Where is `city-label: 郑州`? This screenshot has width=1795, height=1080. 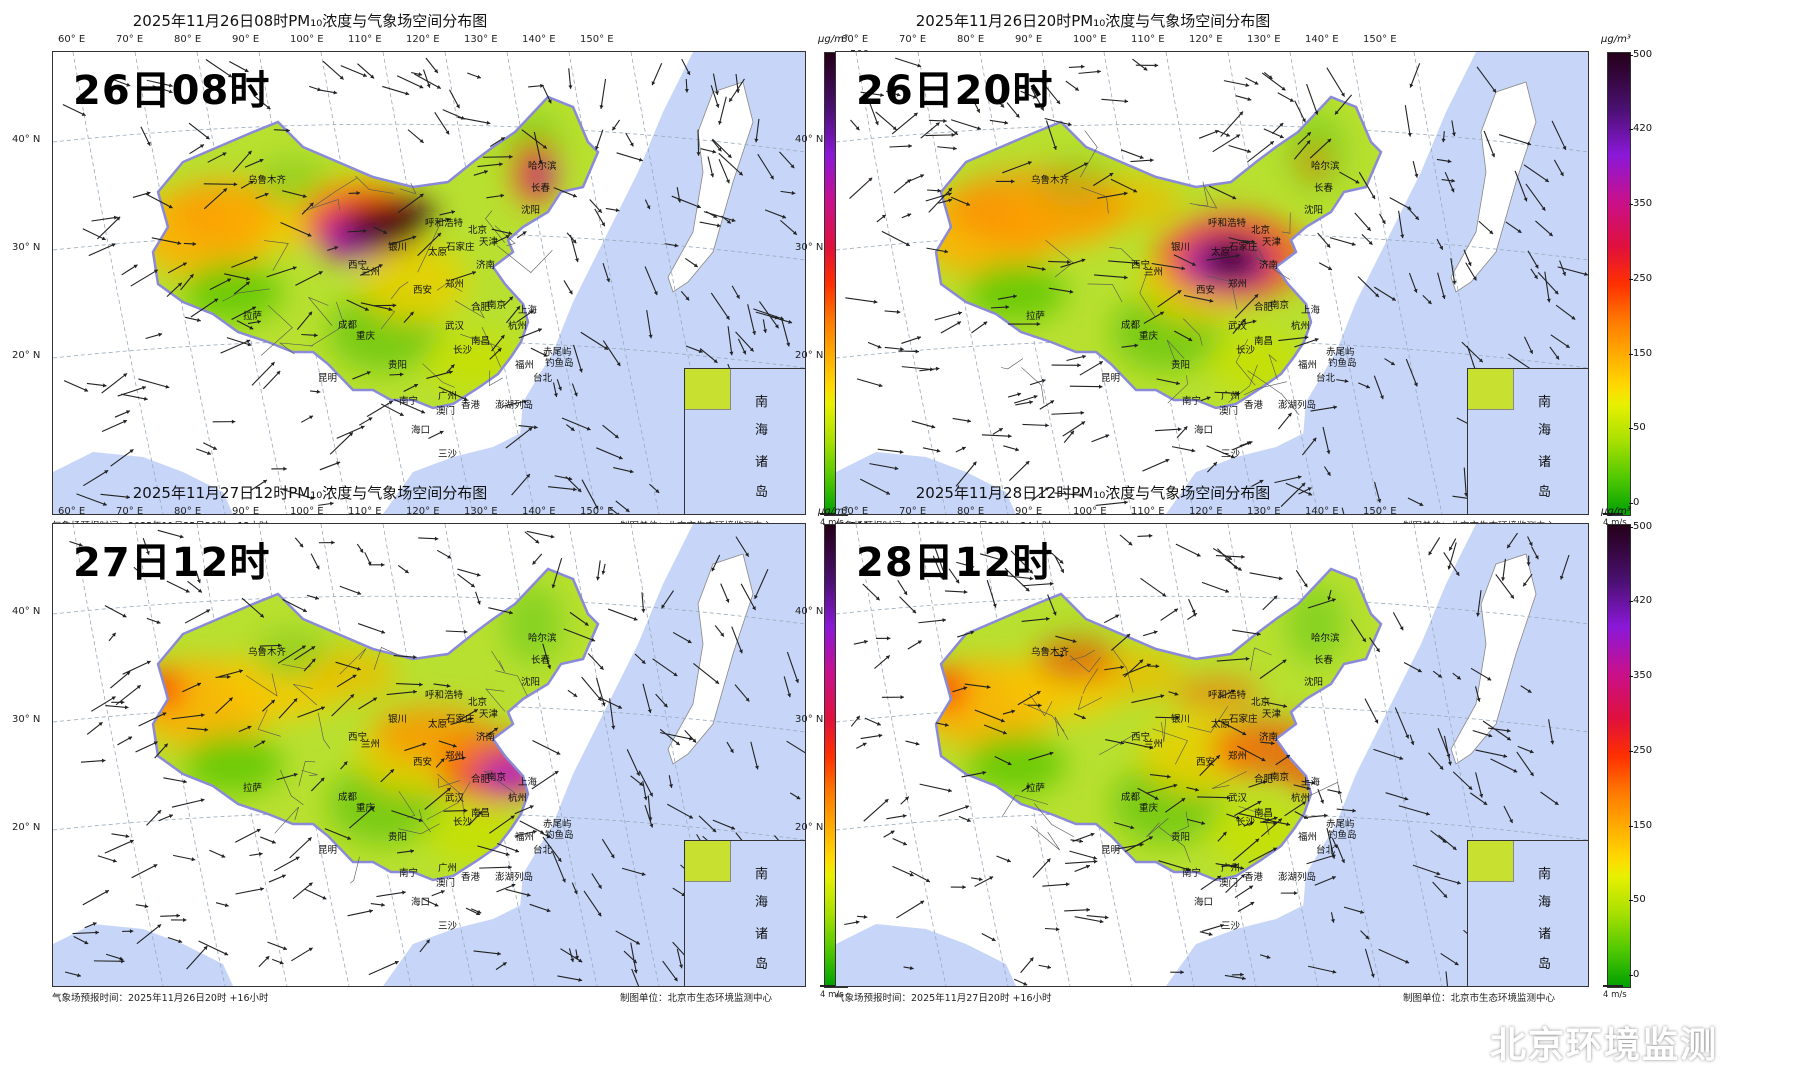 city-label: 郑州 is located at coordinates (1238, 284).